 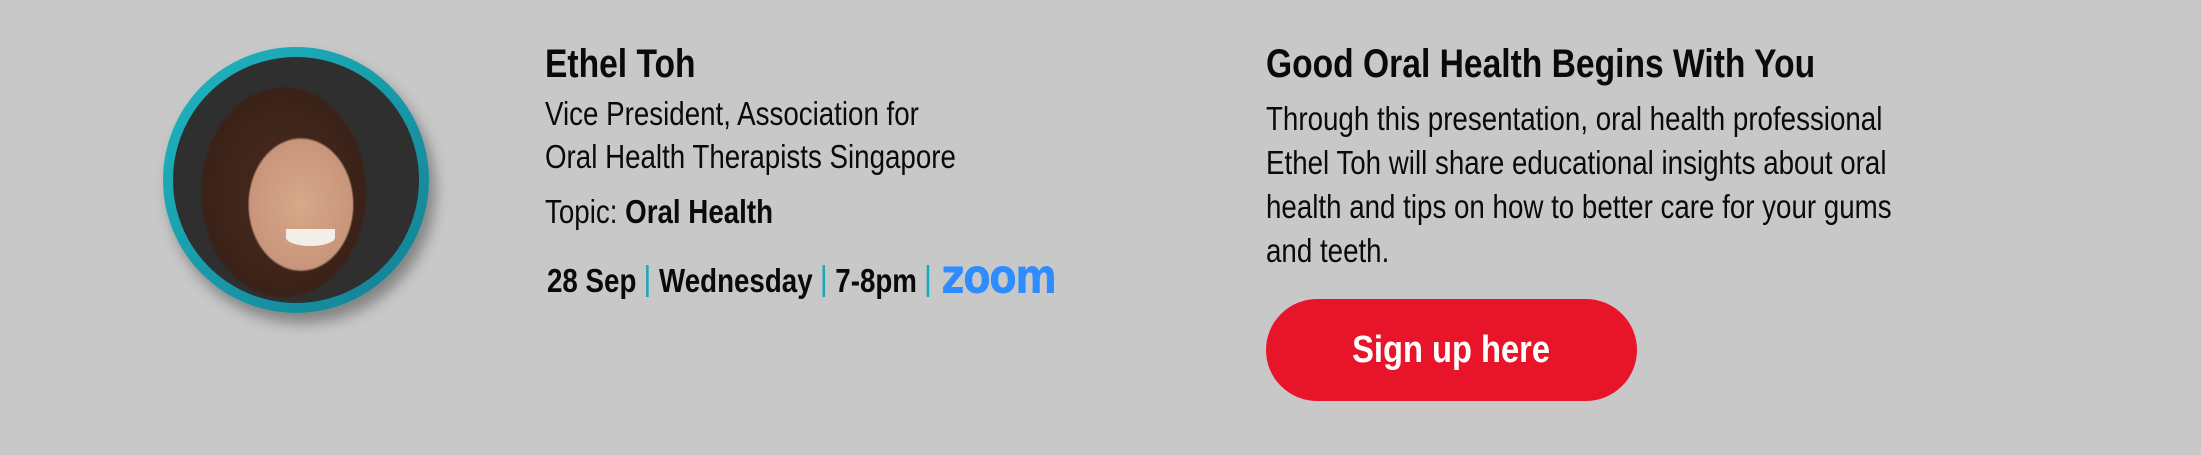 What do you see at coordinates (592, 280) in the screenshot?
I see `event-date: 28 Sep` at bounding box center [592, 280].